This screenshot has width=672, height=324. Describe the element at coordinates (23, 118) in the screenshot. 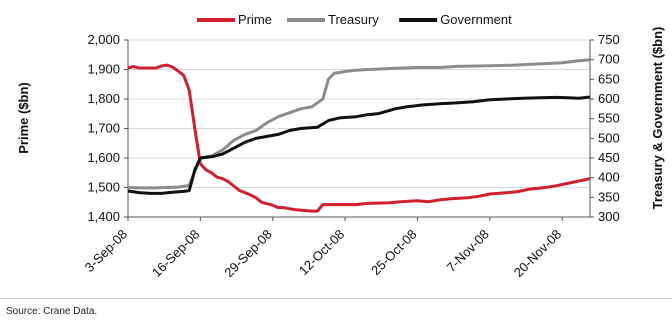

I see `left-axis-title: Prime ($bn)` at that location.